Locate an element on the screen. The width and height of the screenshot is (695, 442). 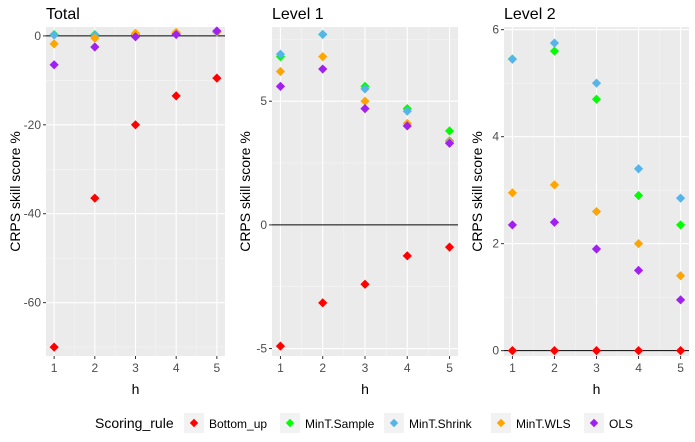
data-point-mint-shrink-h2 is located at coordinates (554, 43).